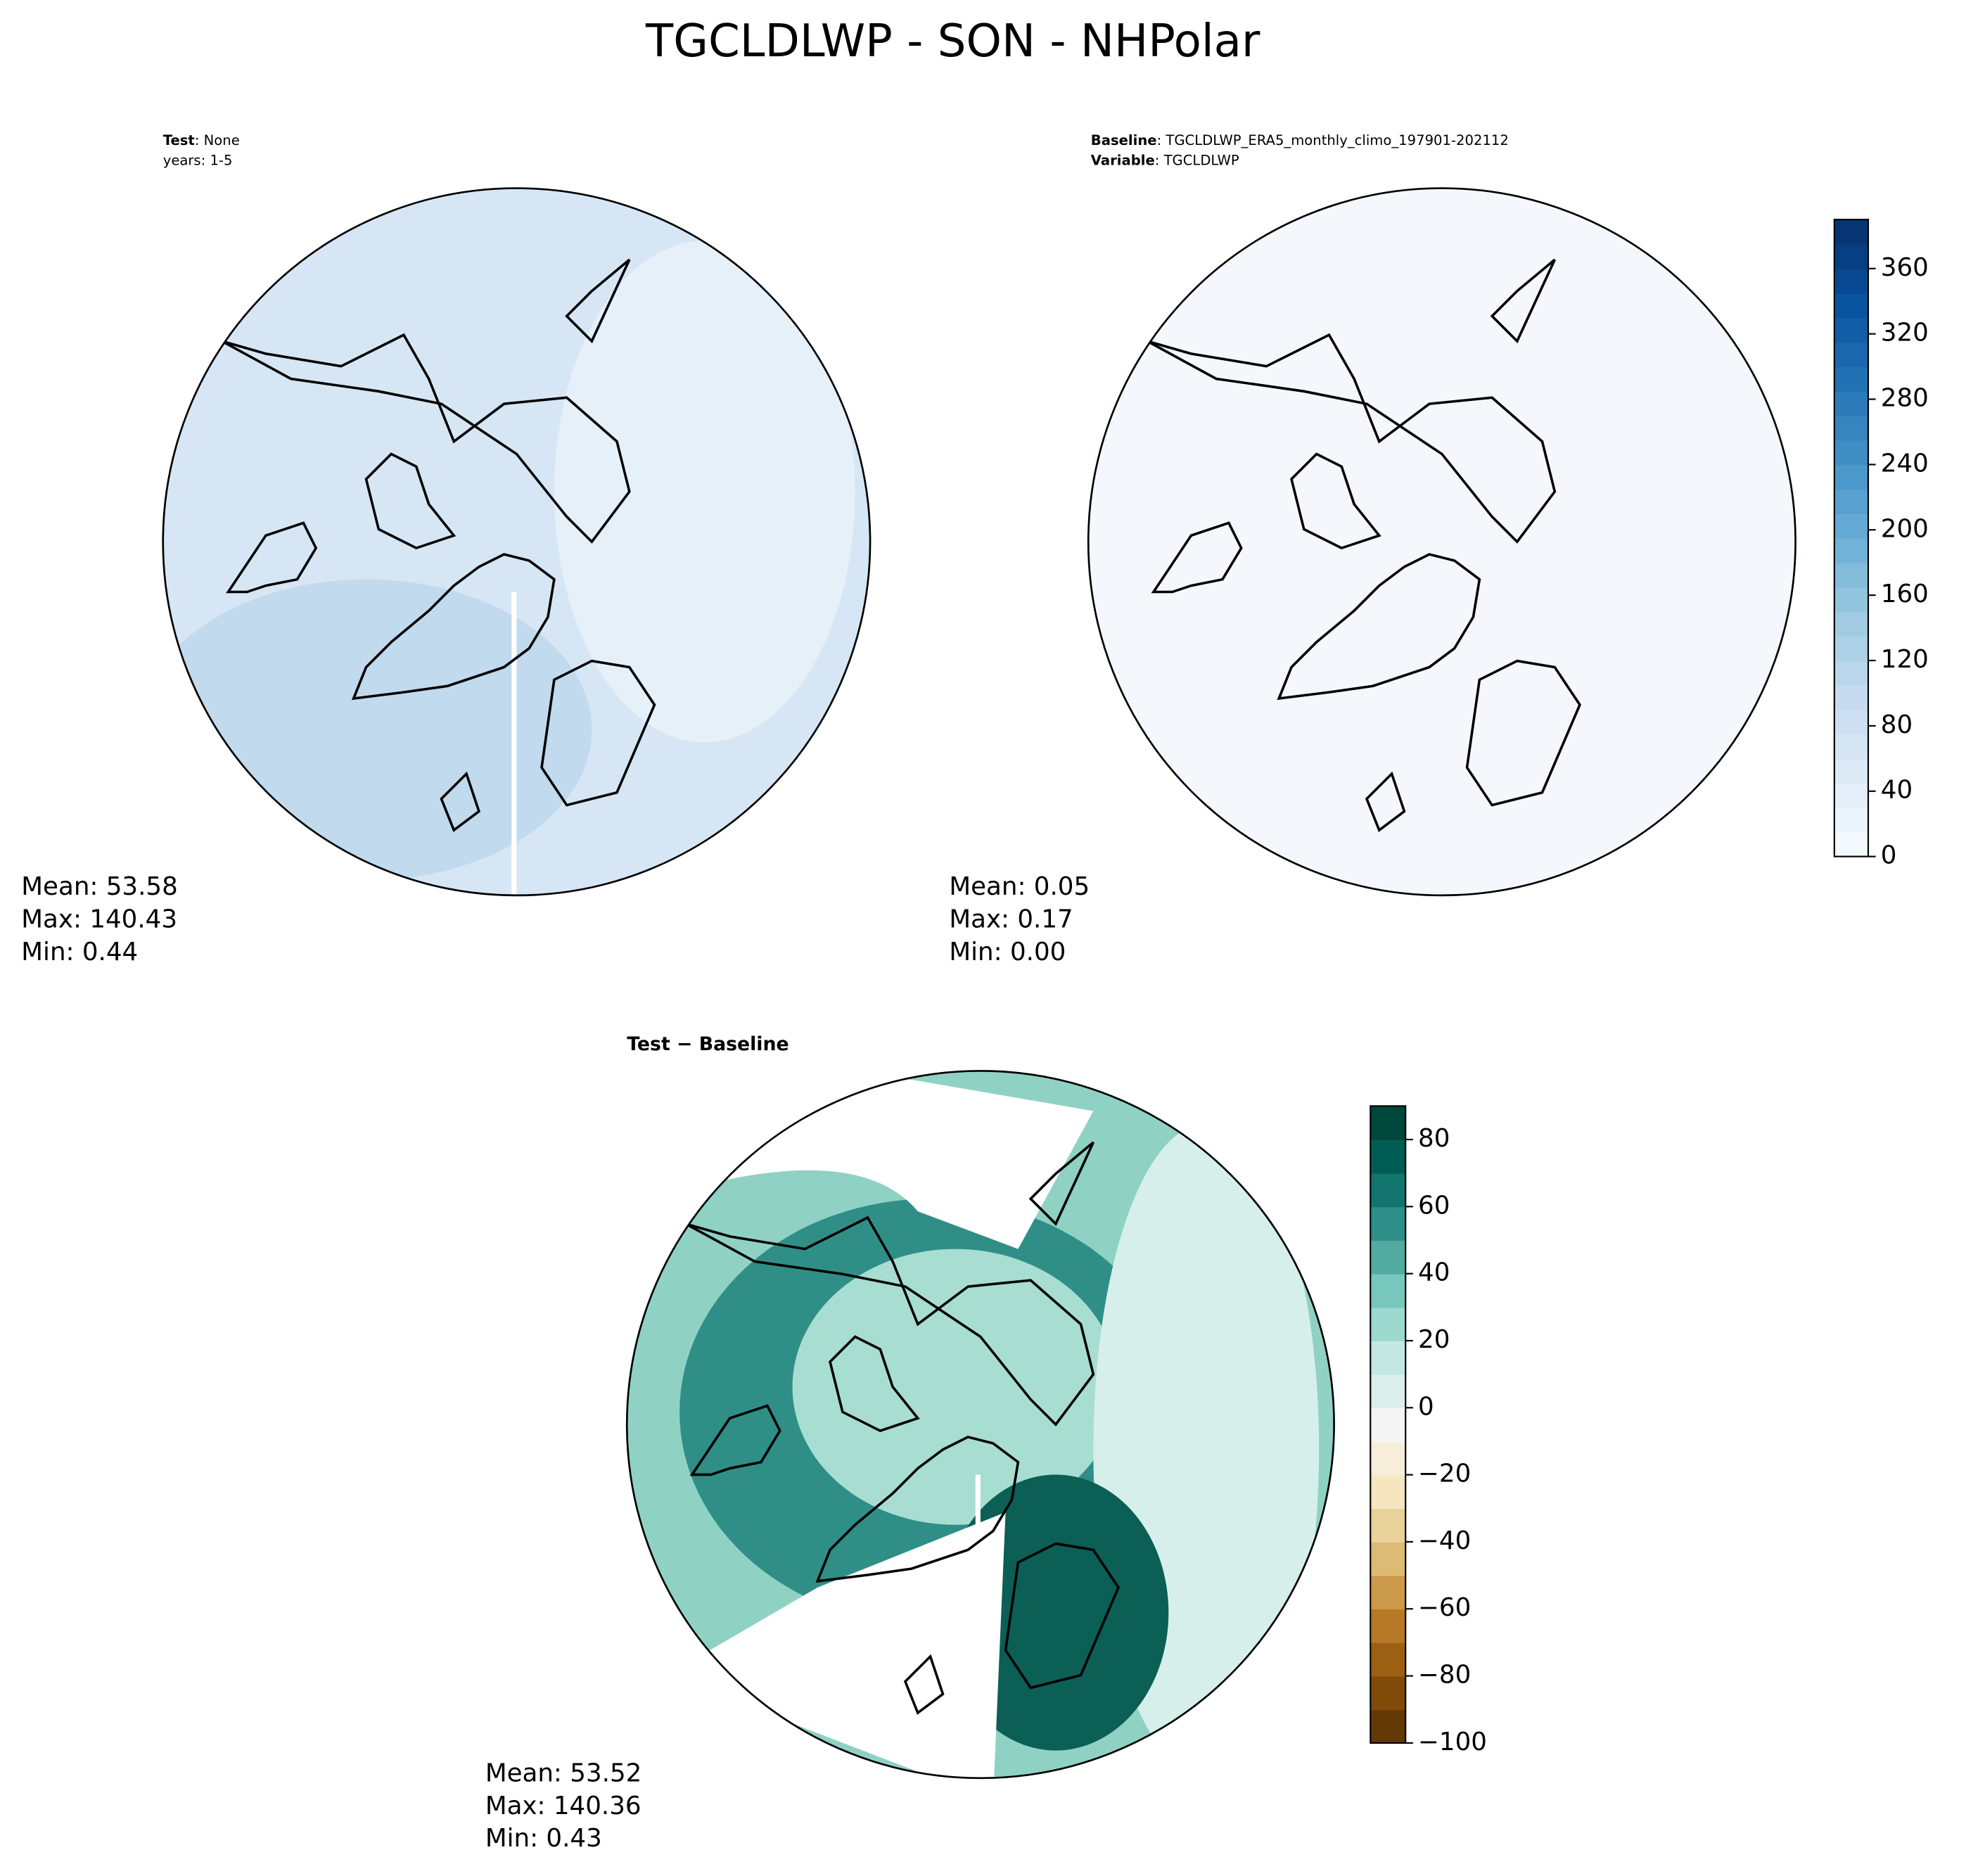 The width and height of the screenshot is (1966, 1876). Describe the element at coordinates (1905, 398) in the screenshot. I see `colorbar-tick-label: 280` at that location.